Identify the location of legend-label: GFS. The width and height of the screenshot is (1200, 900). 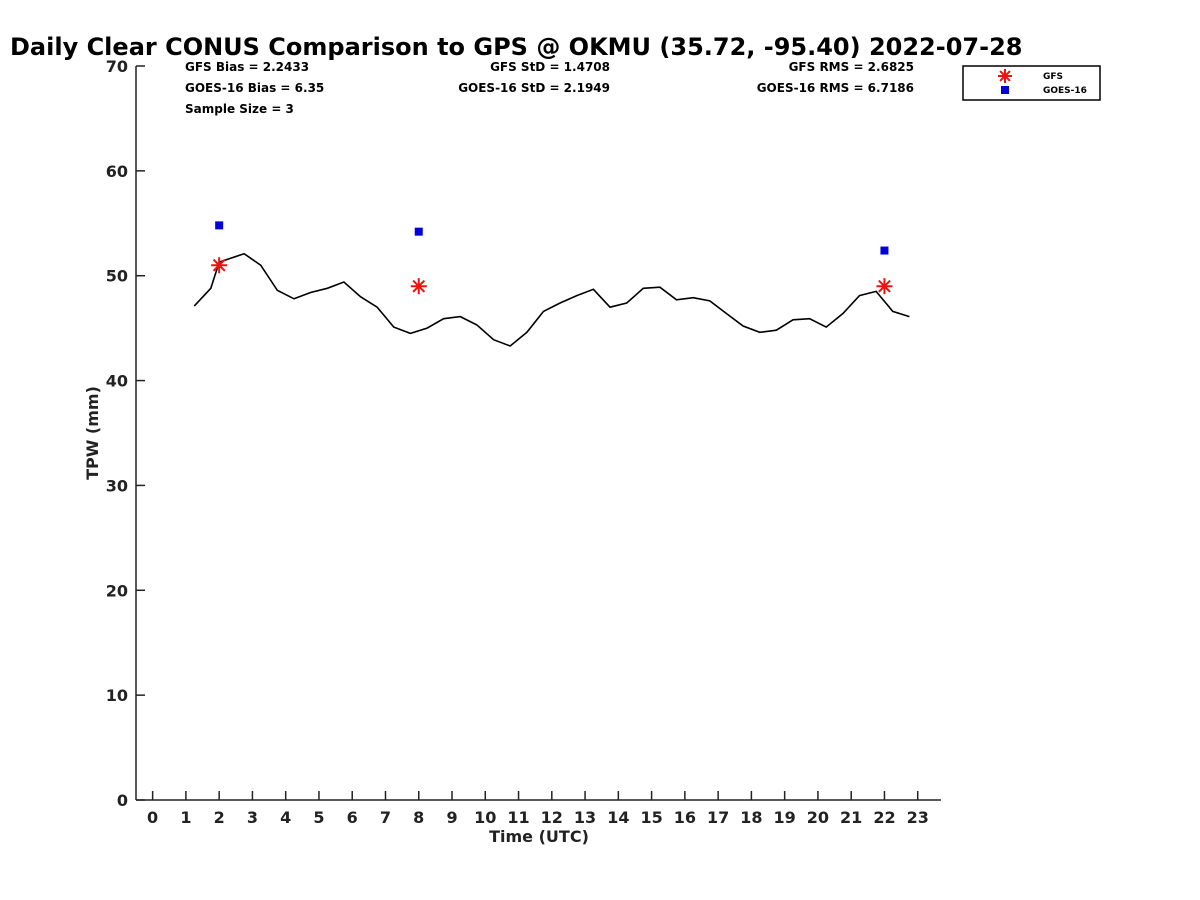
(1053, 77).